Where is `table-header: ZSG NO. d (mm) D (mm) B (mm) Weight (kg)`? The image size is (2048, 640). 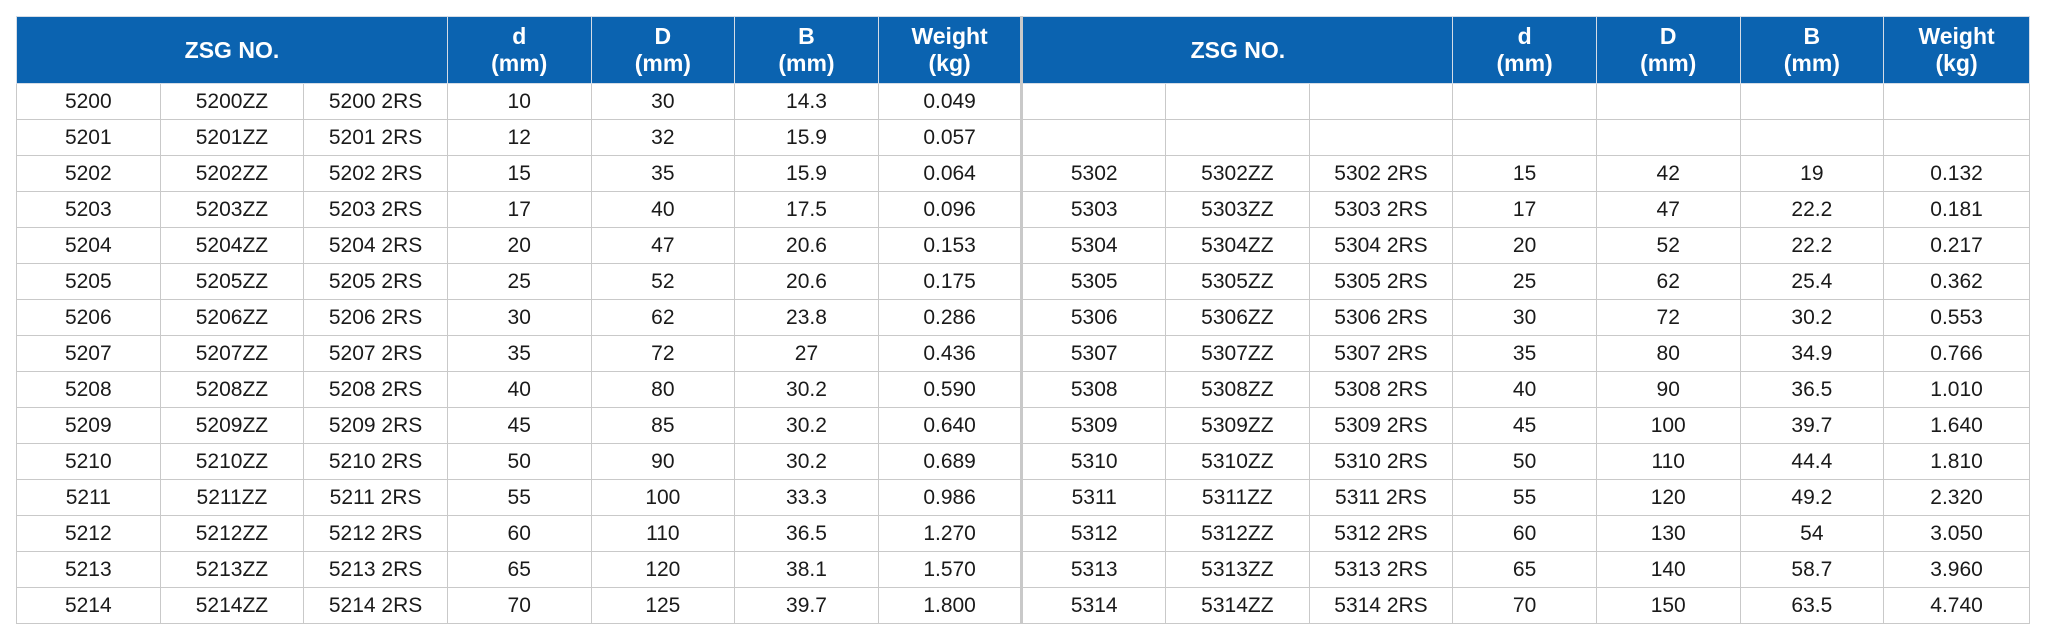
table-header: ZSG NO. d (mm) D (mm) B (mm) Weight (kg) is located at coordinates (1023, 50).